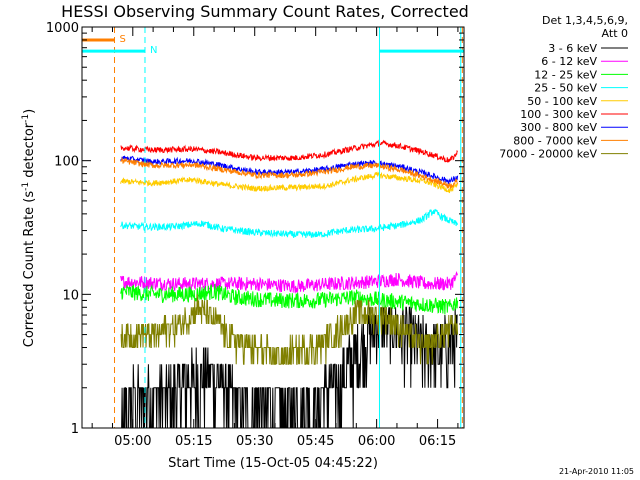 The height and width of the screenshot is (480, 640). I want to click on y-axis-label: Corrected Count Rate (s-1 detector-1), so click(29, 228).